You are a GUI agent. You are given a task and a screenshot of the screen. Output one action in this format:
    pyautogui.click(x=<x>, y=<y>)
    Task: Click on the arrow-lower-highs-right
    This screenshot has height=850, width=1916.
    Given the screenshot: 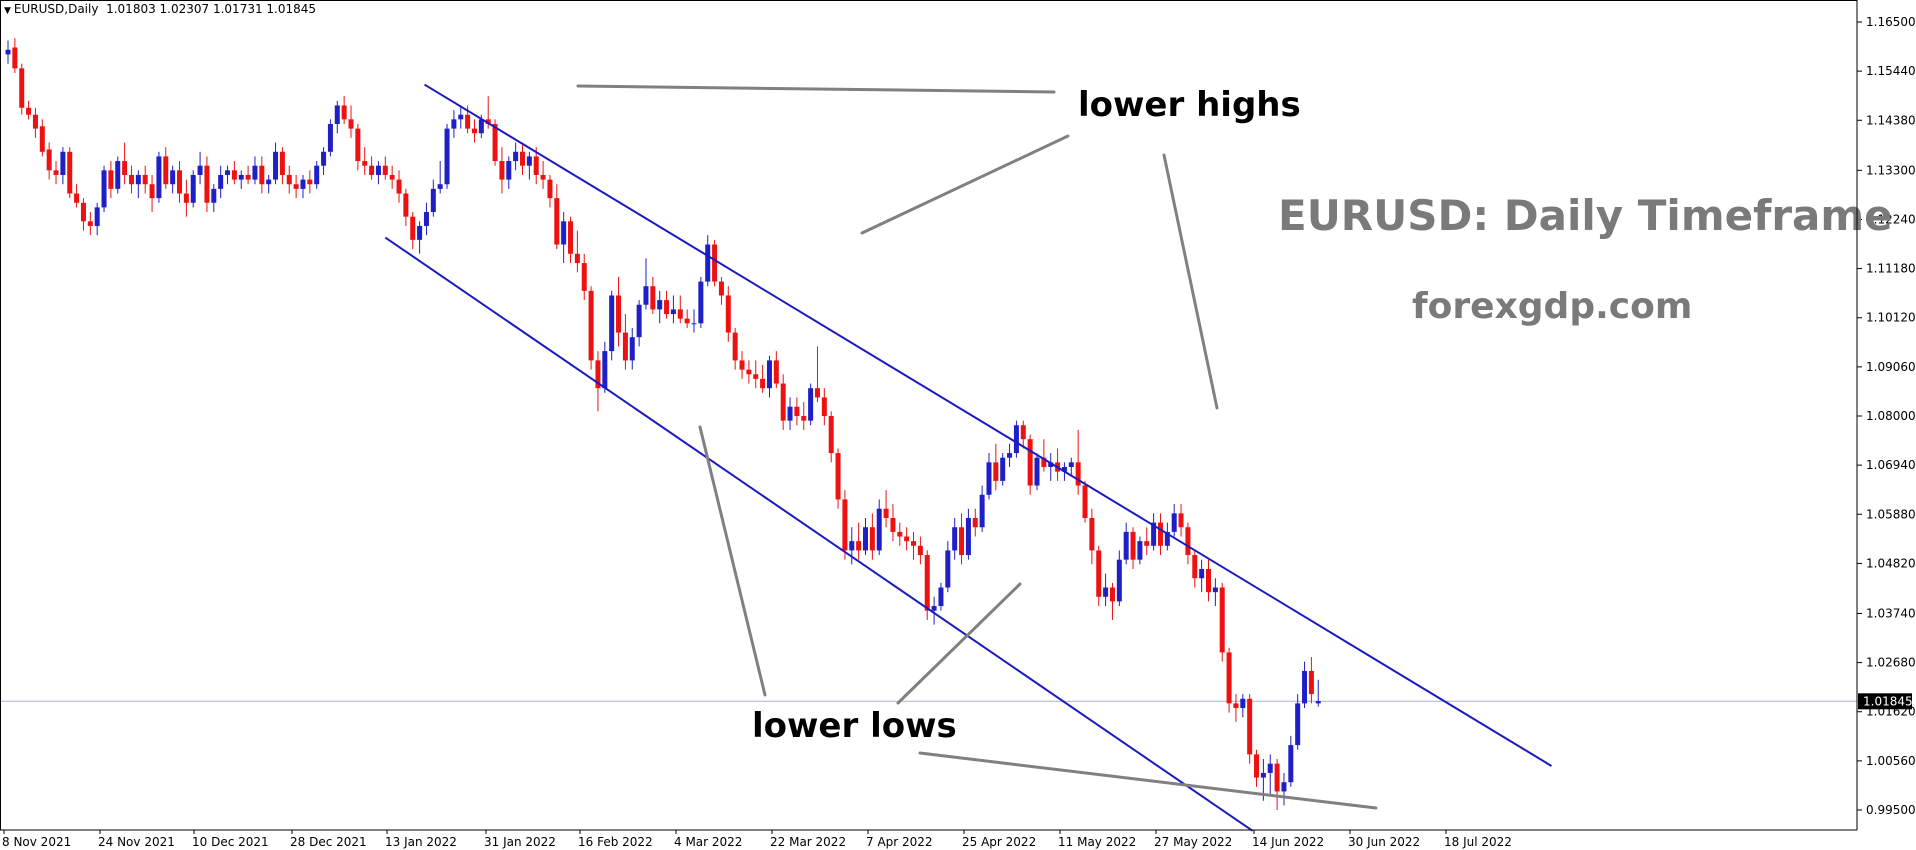 What is the action you would take?
    pyautogui.click(x=1190, y=281)
    